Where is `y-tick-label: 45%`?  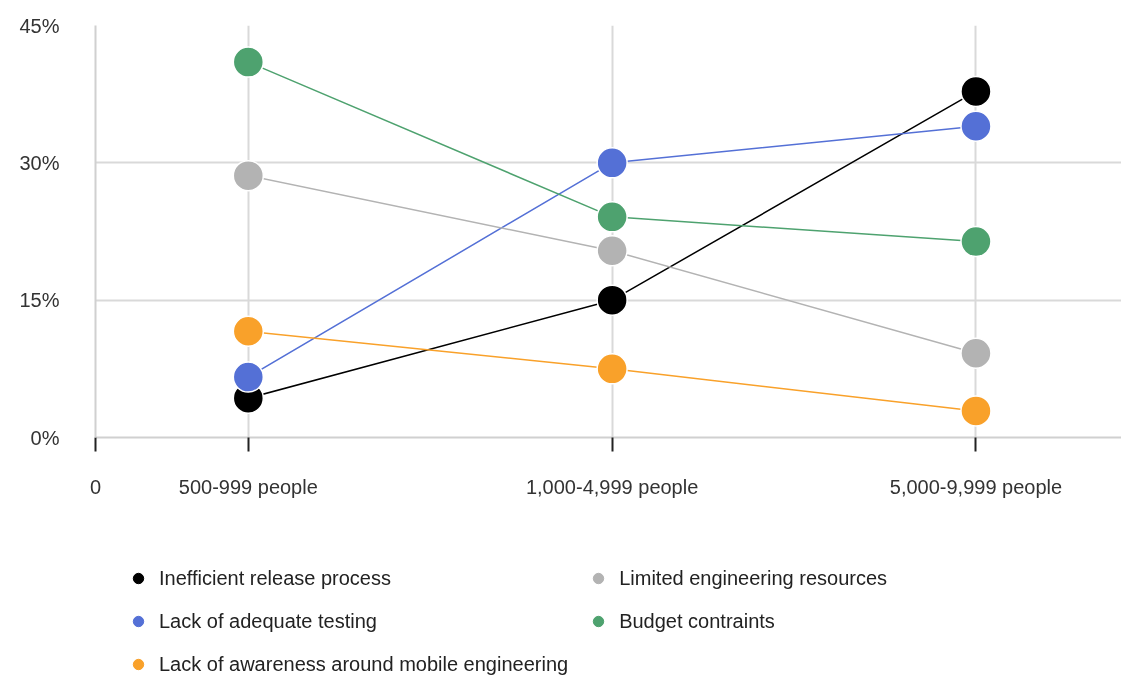 y-tick-label: 45% is located at coordinates (39, 25).